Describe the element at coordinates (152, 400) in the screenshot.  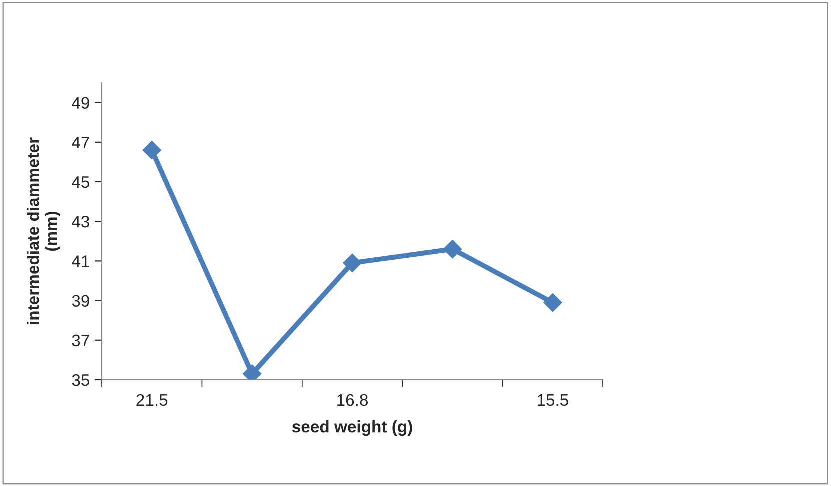
I see `x-tick-label: 21.5` at that location.